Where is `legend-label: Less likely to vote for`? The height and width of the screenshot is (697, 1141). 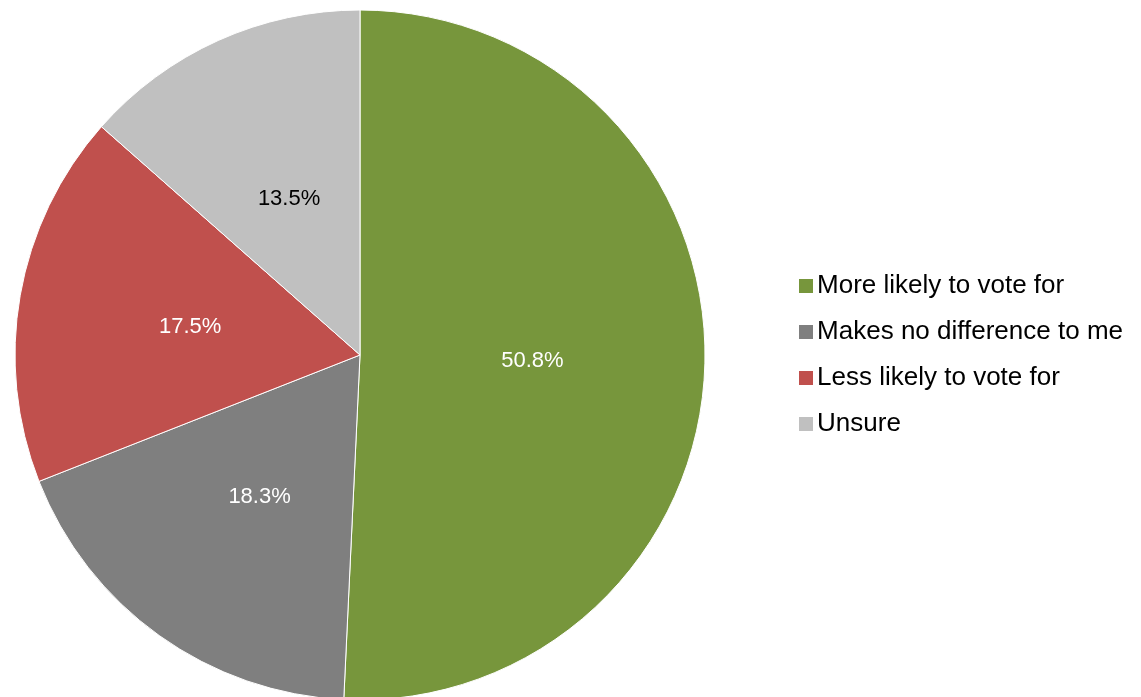 legend-label: Less likely to vote for is located at coordinates (938, 376).